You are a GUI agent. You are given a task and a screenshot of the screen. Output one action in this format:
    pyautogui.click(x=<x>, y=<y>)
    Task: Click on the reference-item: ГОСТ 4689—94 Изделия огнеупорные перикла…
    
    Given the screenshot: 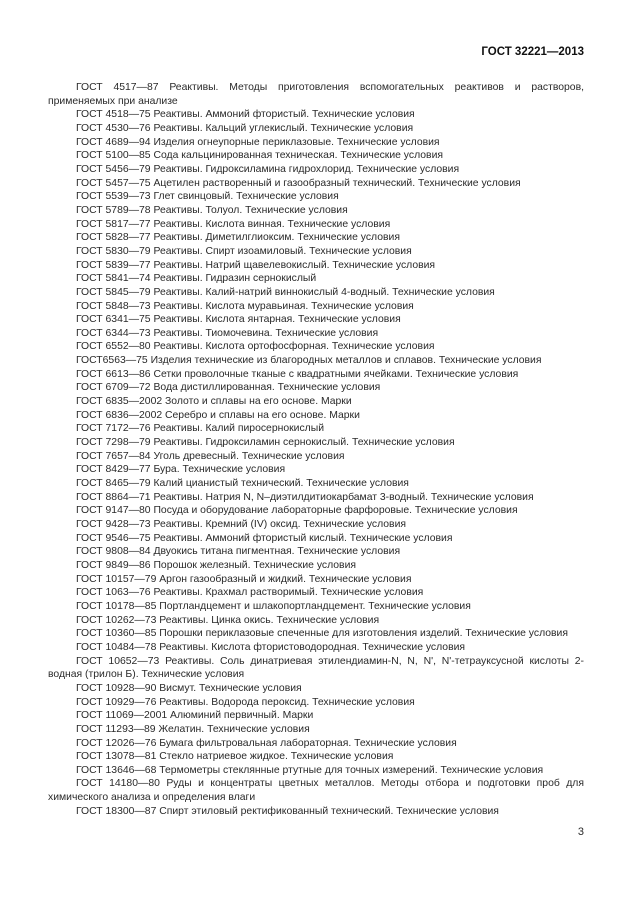 What is the action you would take?
    pyautogui.click(x=258, y=142)
    